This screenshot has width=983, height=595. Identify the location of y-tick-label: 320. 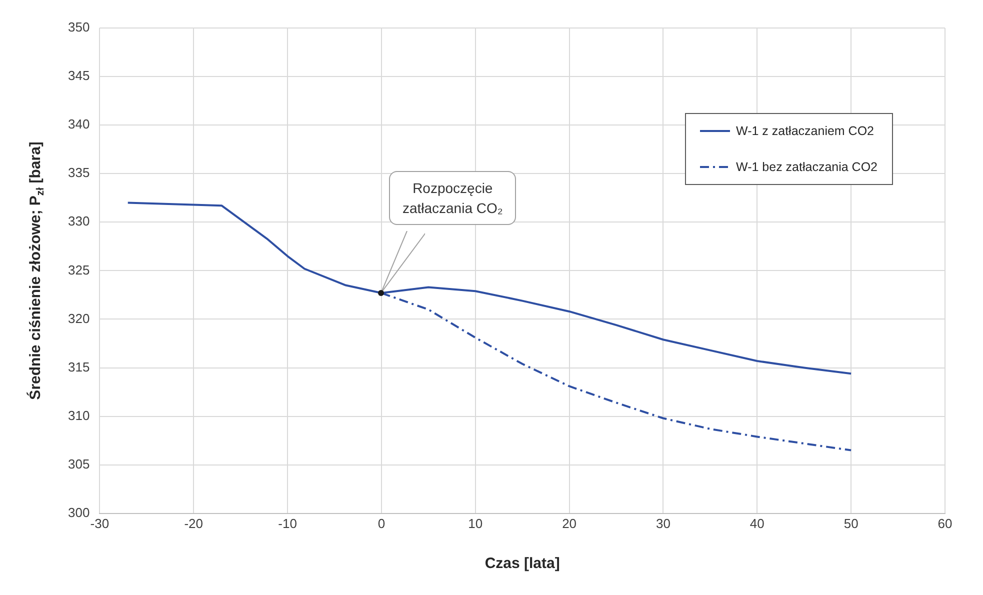
(79, 318).